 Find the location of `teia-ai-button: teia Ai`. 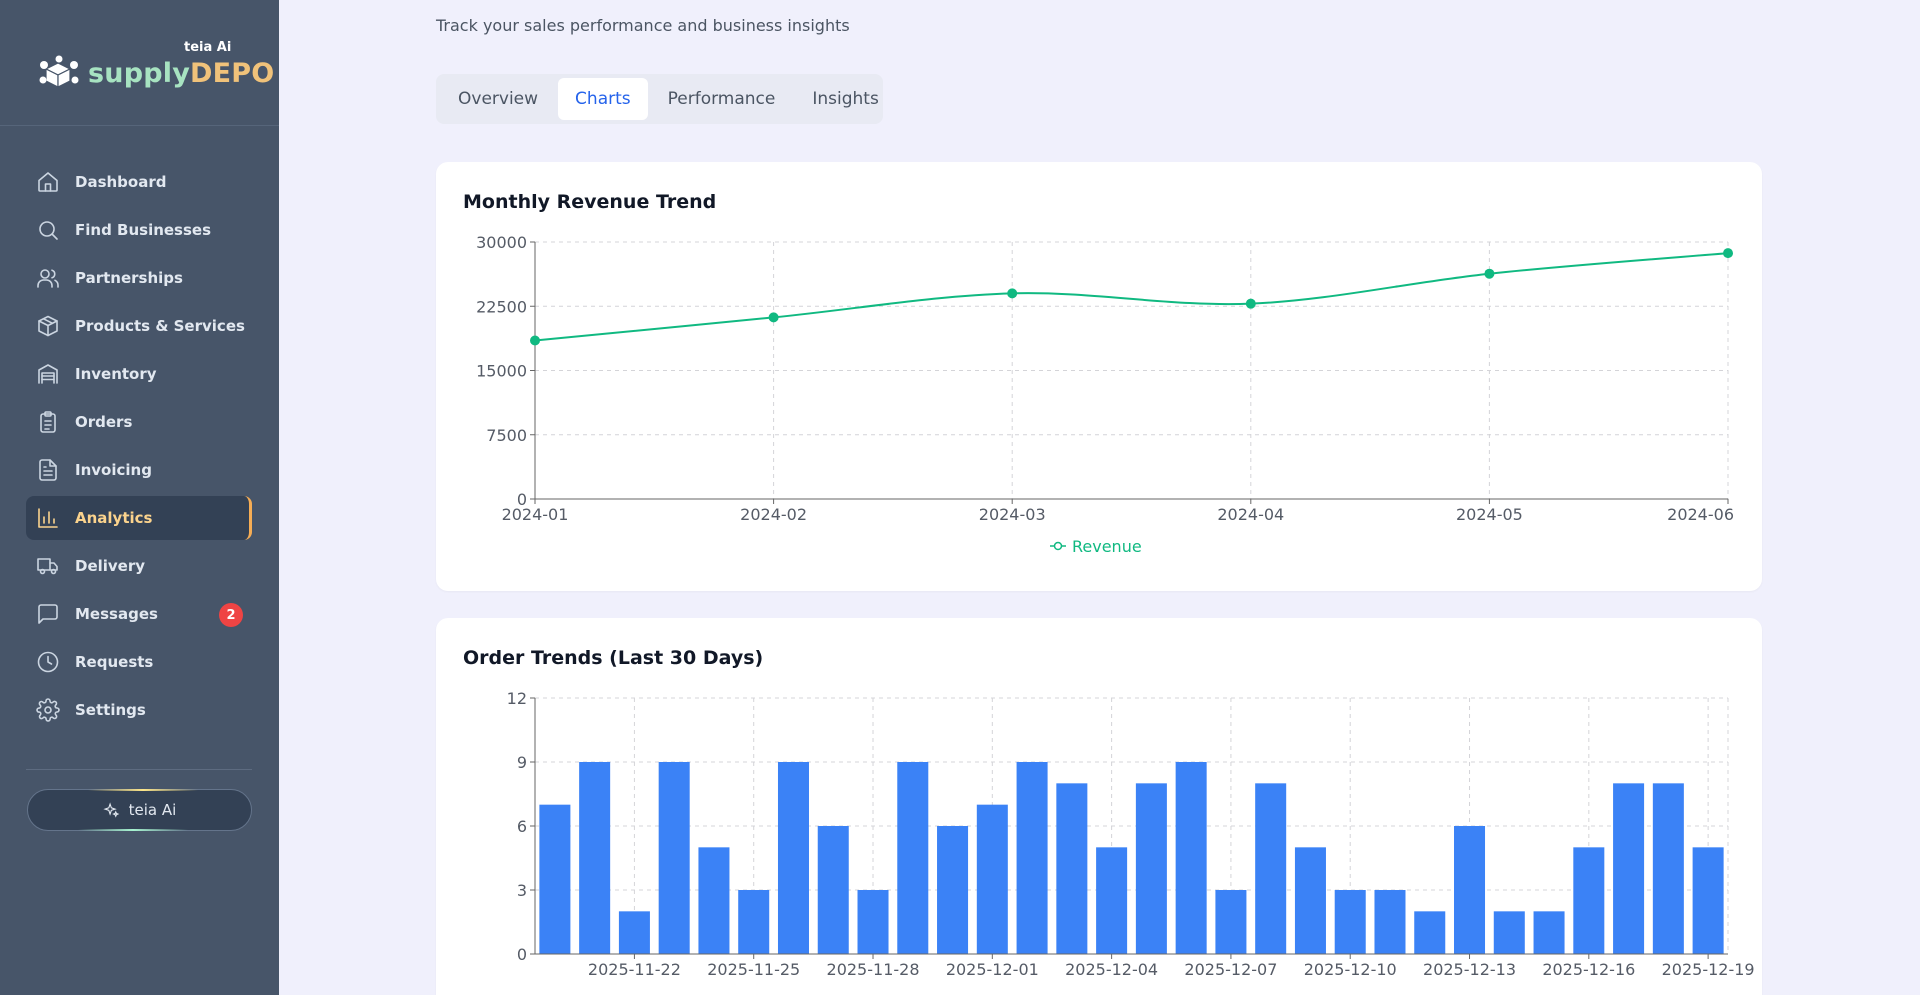

teia-ai-button: teia Ai is located at coordinates (139, 810).